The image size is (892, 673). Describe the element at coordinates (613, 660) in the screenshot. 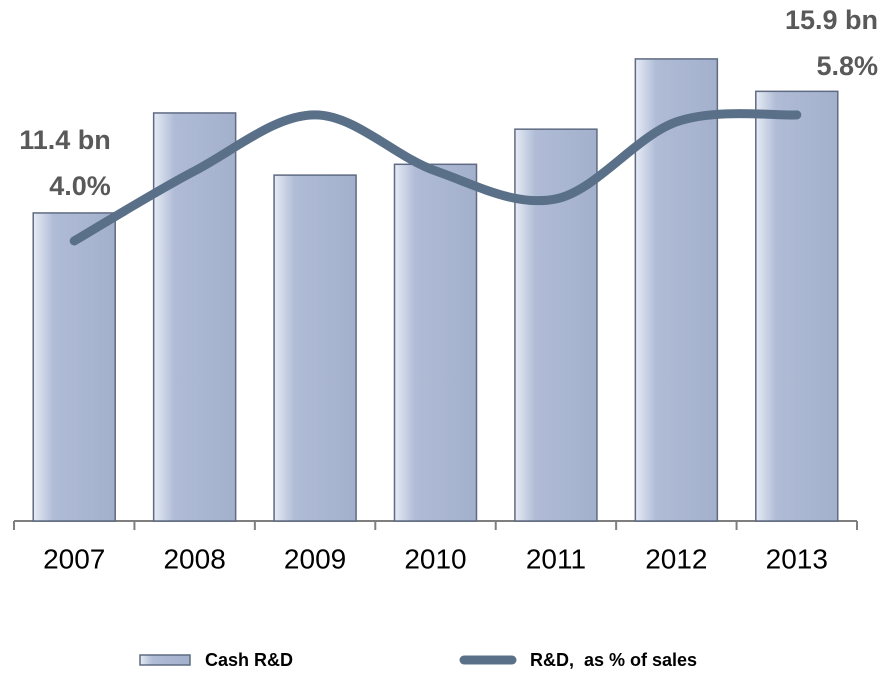

I see `legend-label: R&D, as % of sales` at that location.